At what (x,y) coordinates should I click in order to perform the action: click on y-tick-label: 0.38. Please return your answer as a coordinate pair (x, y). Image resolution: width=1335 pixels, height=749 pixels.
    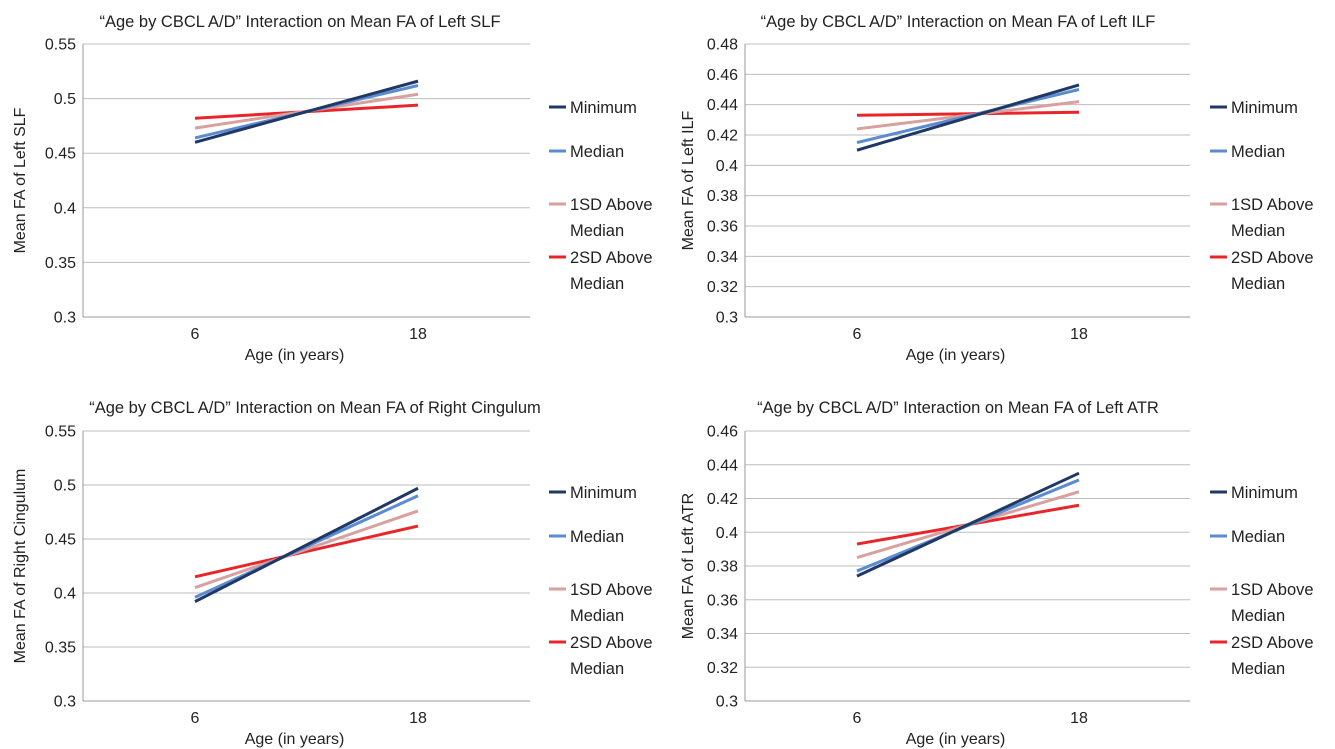
    Looking at the image, I should click on (722, 567).